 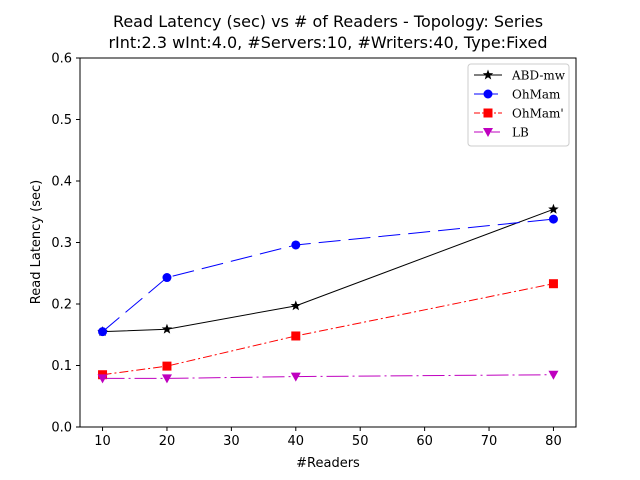 I want to click on legend-label: LB, so click(x=520, y=133).